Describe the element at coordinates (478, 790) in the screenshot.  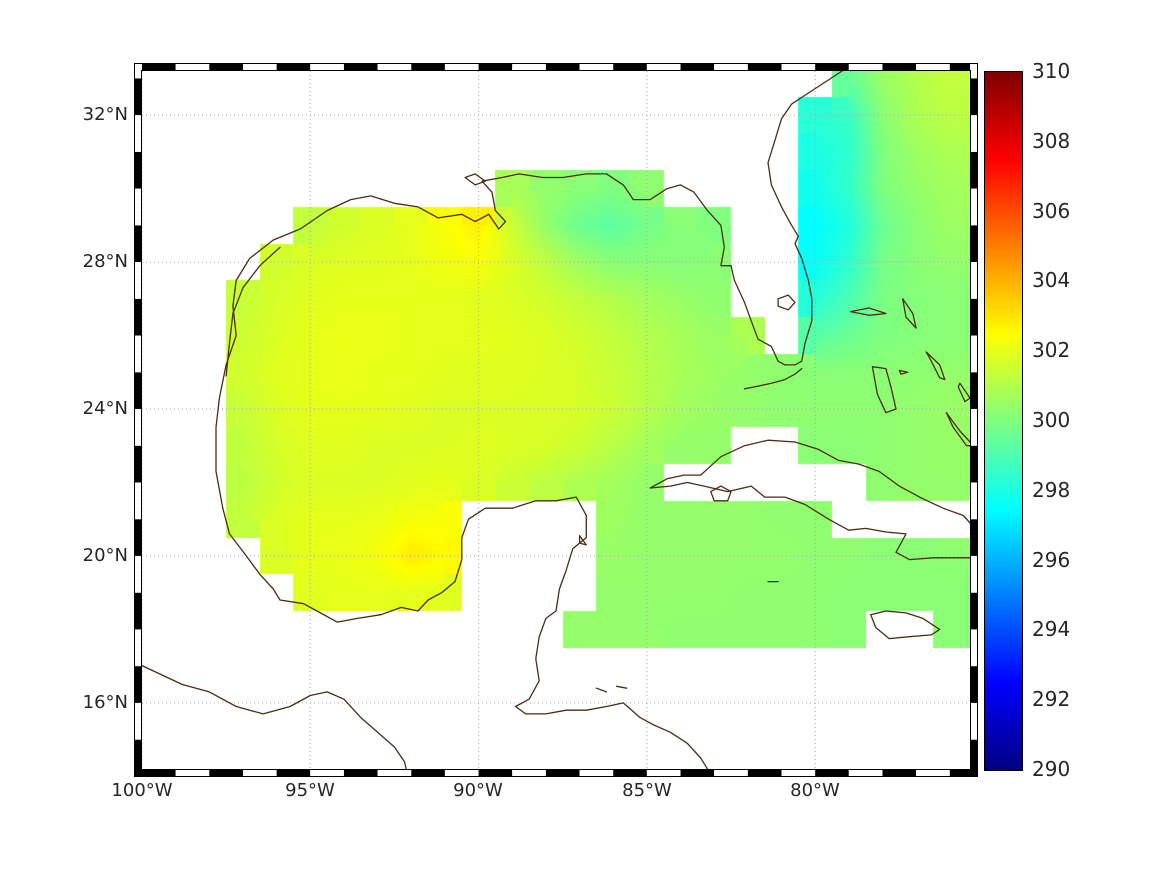
I see `x-tick-label-90w: 90°W` at that location.